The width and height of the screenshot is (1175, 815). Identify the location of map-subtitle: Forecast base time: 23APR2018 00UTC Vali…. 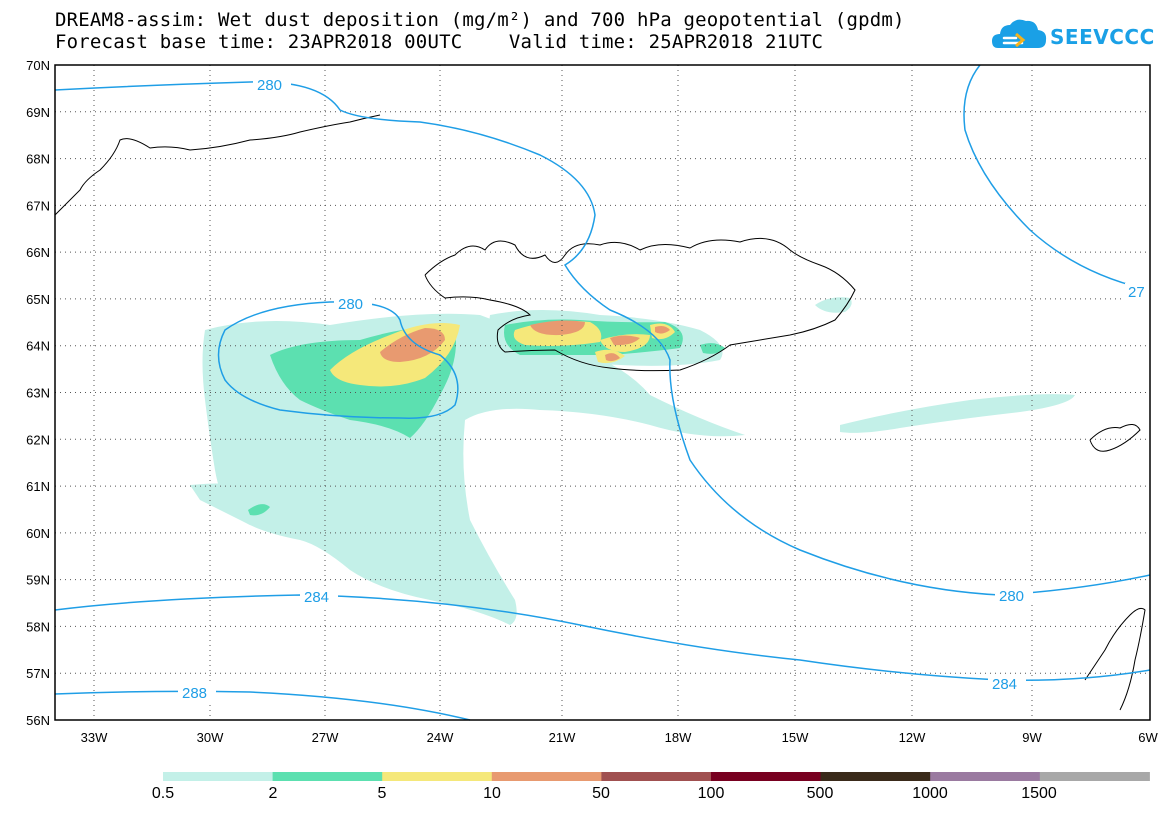
(439, 42).